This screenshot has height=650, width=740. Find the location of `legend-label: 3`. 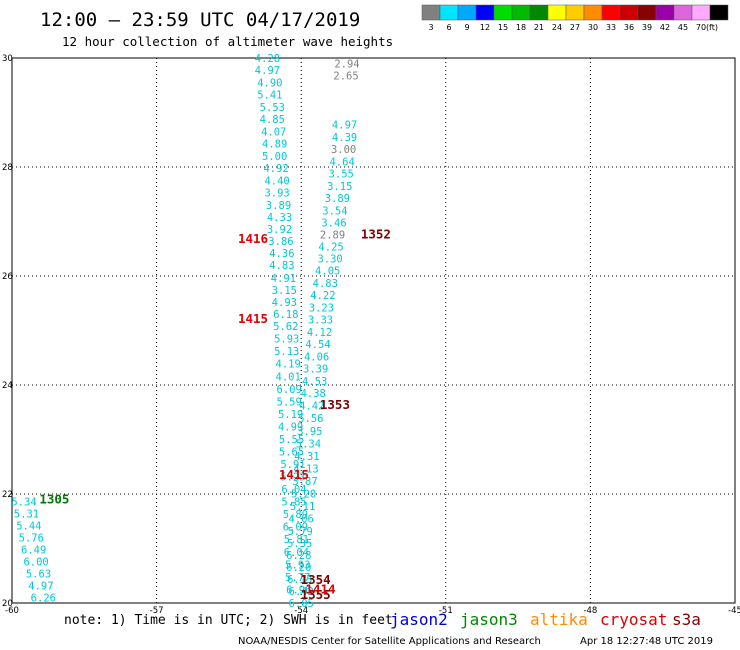

legend-label: 3 is located at coordinates (430, 27).